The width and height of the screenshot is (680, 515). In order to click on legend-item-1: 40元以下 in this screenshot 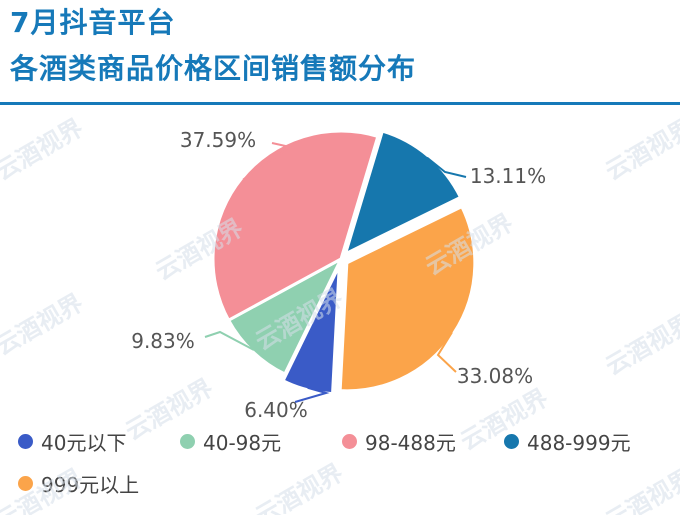, I will do `click(99, 441)`.